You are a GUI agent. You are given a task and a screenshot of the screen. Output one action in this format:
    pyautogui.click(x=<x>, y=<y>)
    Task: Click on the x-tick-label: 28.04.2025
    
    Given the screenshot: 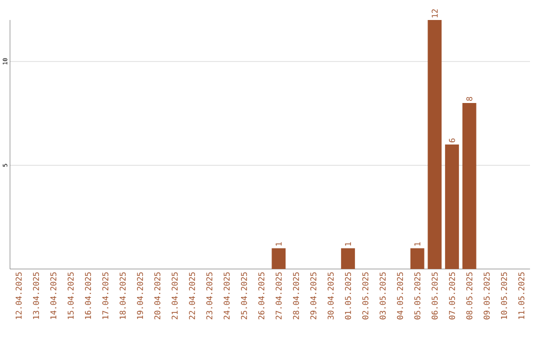 What is the action you would take?
    pyautogui.click(x=296, y=296)
    